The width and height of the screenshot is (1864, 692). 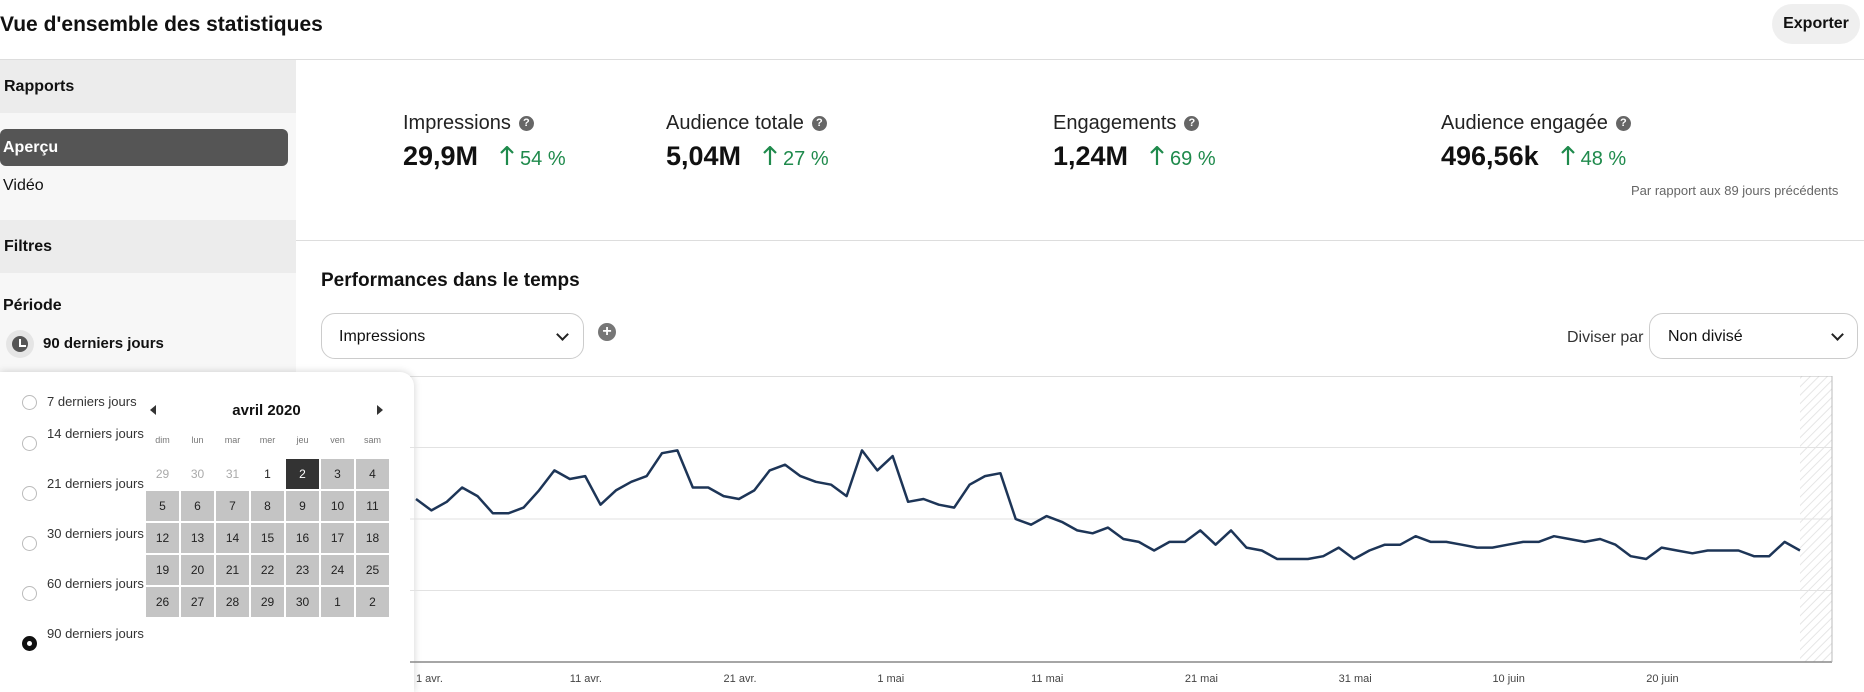 What do you see at coordinates (162, 506) in the screenshot?
I see `calendar-day: 5` at bounding box center [162, 506].